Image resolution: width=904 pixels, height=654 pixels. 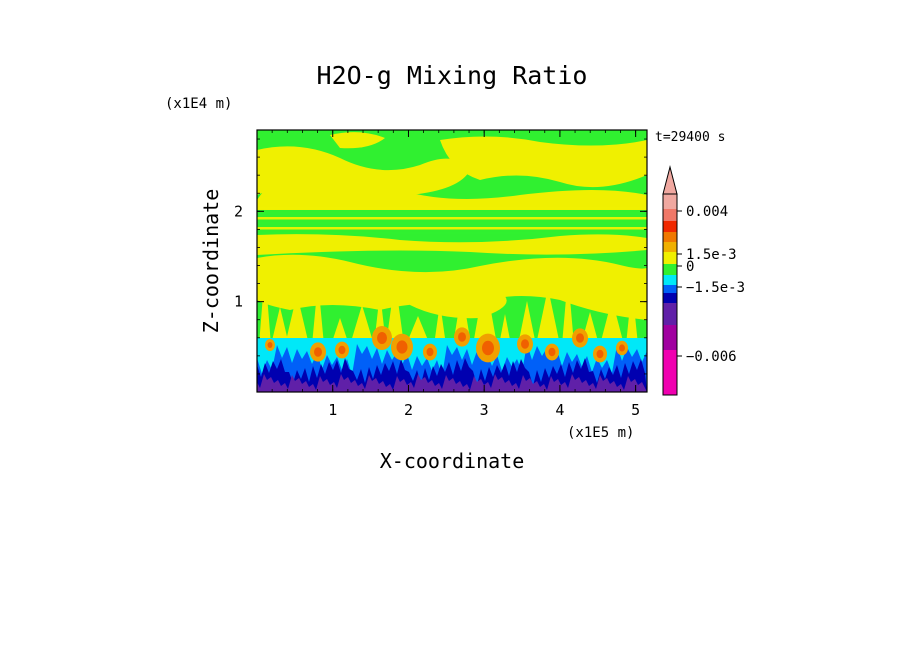 I want to click on x-tick-label: 3, so click(x=484, y=410).